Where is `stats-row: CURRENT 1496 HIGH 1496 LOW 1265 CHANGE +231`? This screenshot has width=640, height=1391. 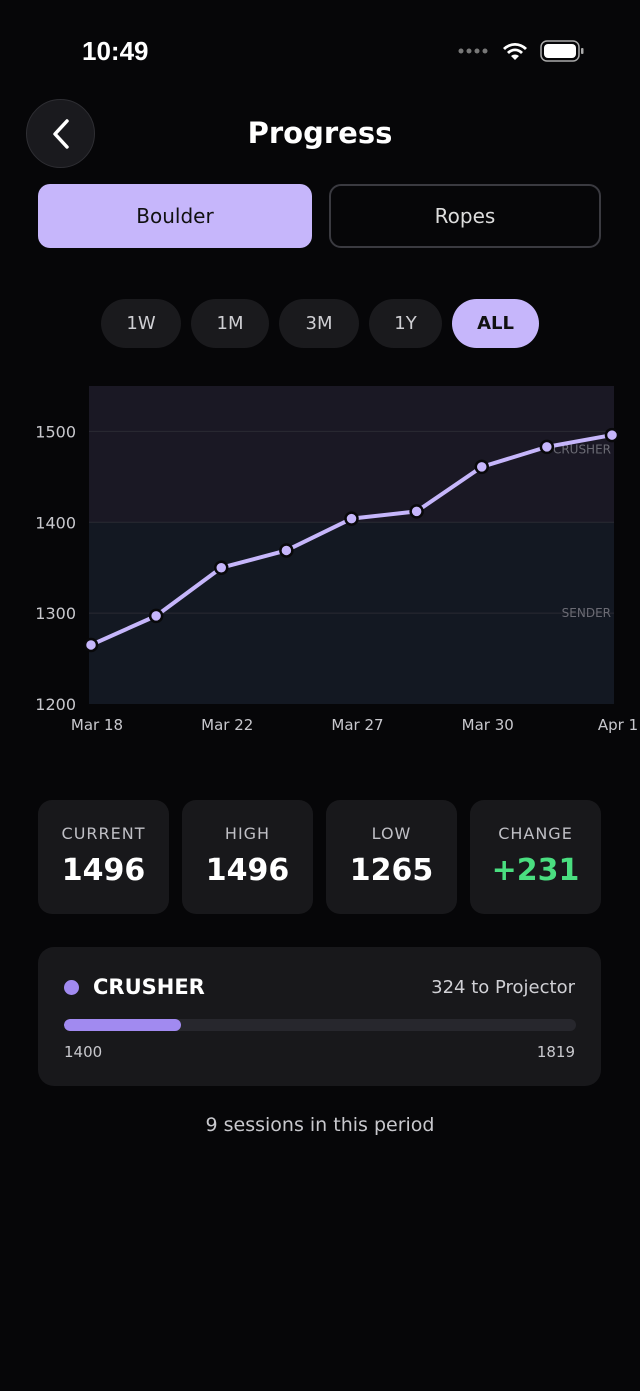
stats-row: CURRENT 1496 HIGH 1496 LOW 1265 CHANGE +231 is located at coordinates (319, 857).